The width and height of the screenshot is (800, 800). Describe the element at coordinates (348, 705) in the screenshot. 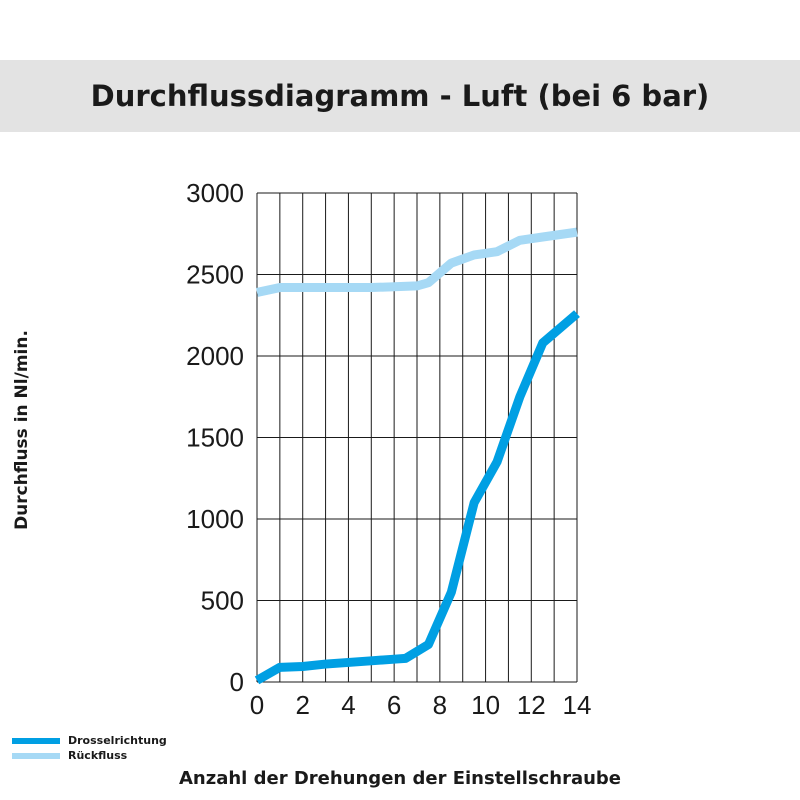

I see `x-tick-label: 4` at that location.